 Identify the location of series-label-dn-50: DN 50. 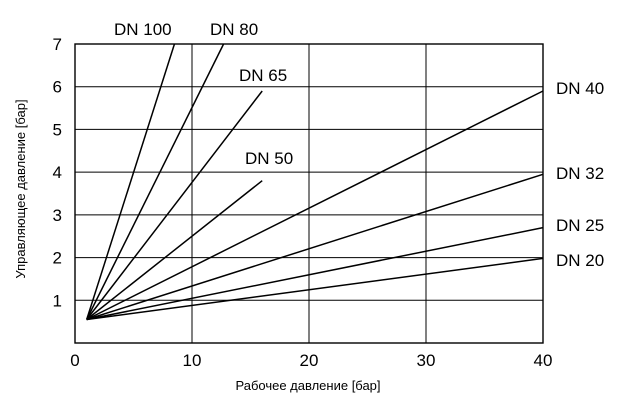
(269, 158).